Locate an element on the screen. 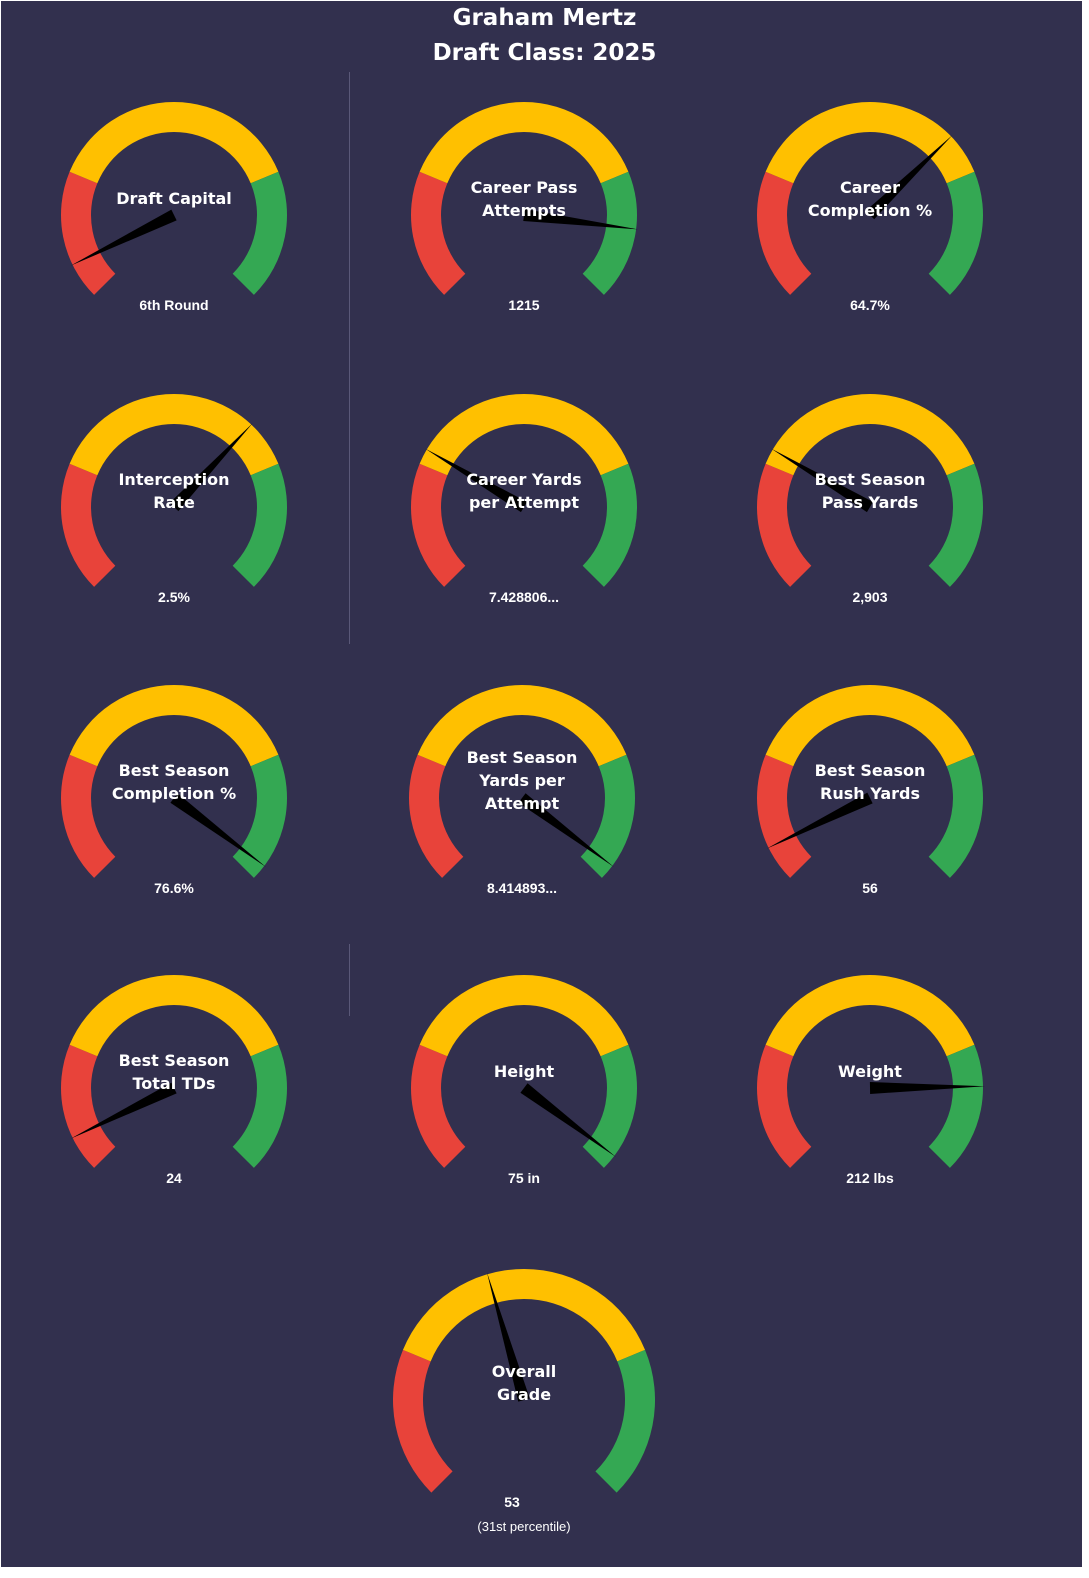 The height and width of the screenshot is (1578, 1089). gauge-5: Best Season Pass Yards 2,903 is located at coordinates (870, 492).